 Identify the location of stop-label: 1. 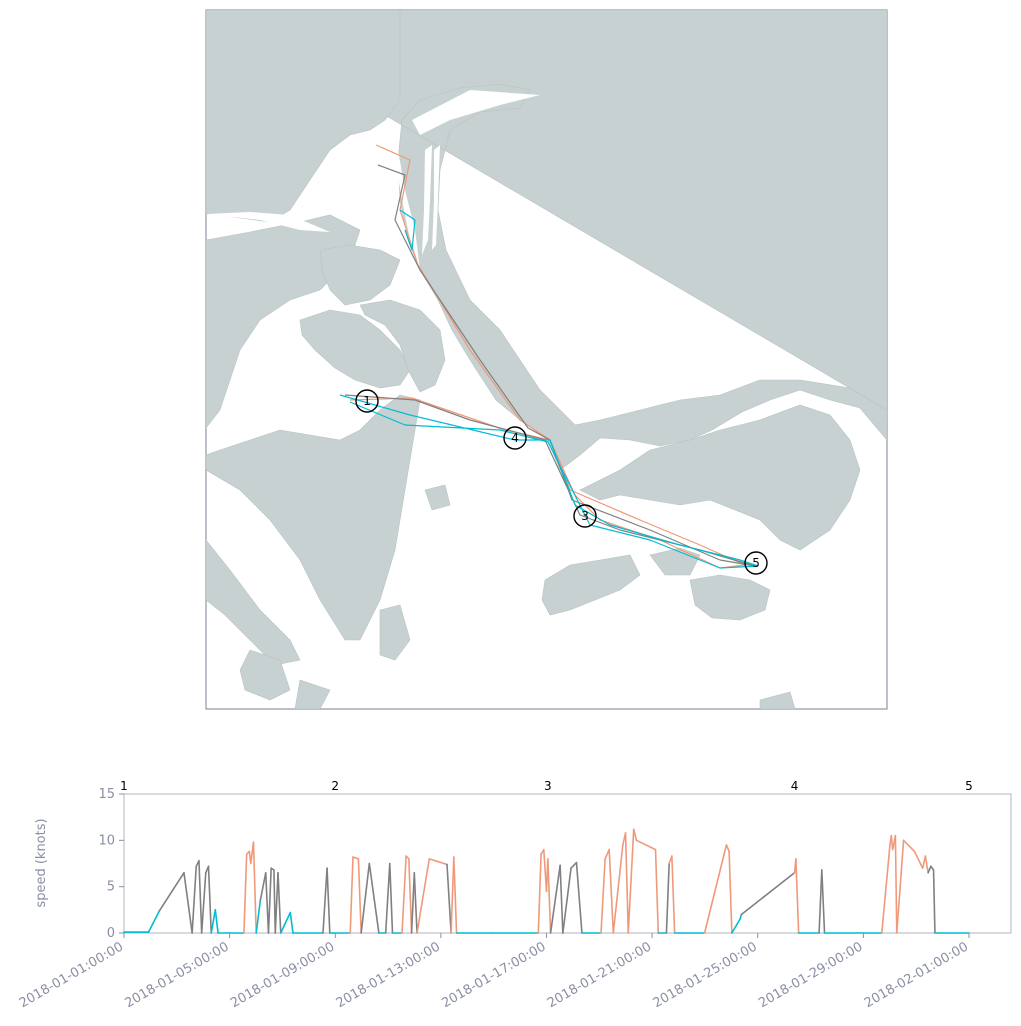
(367, 401).